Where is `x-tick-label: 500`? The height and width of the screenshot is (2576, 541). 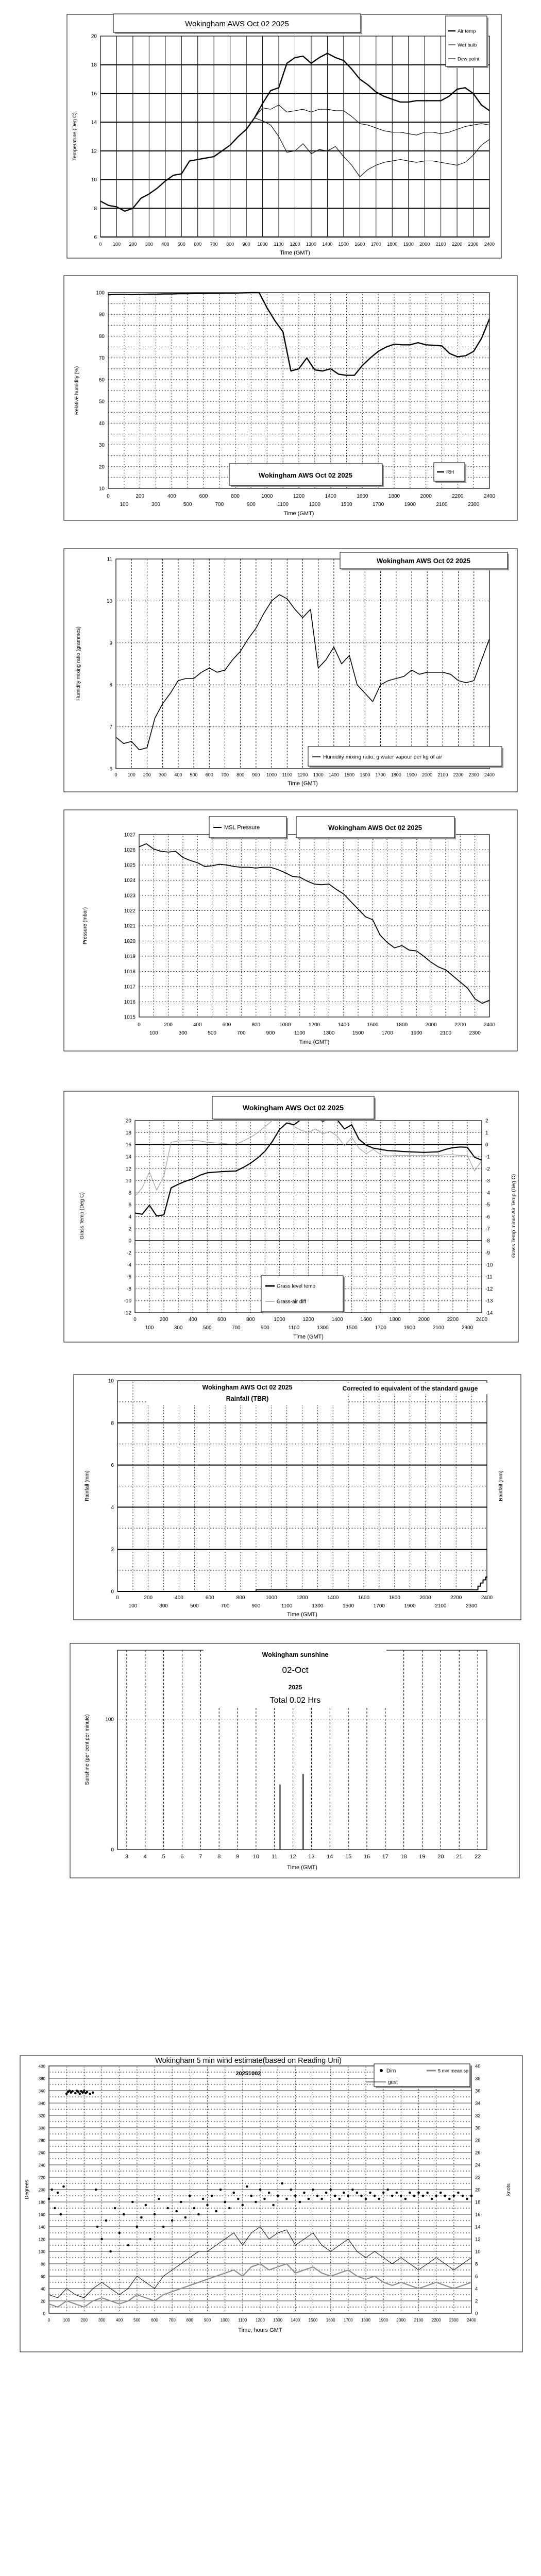 x-tick-label: 500 is located at coordinates (207, 1328).